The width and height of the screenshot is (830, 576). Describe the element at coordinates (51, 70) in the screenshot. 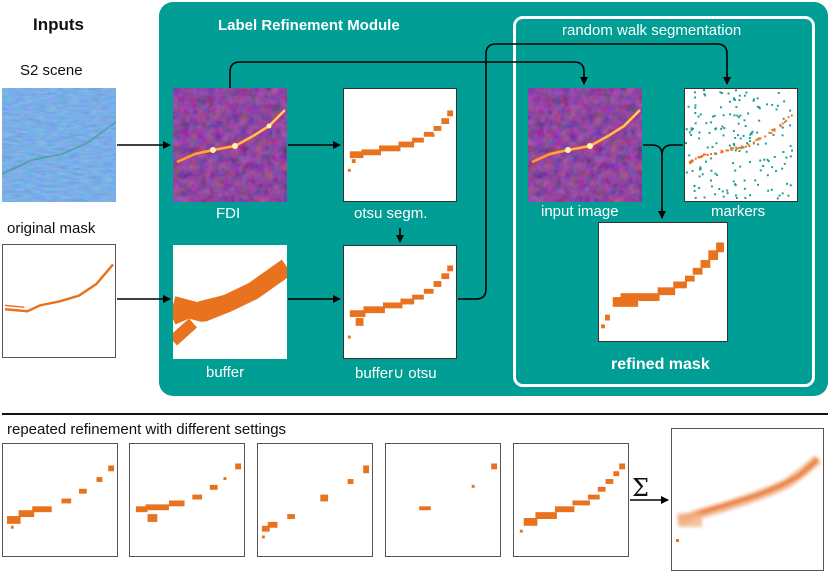

I see `s2-scene-label: S2 scene` at that location.